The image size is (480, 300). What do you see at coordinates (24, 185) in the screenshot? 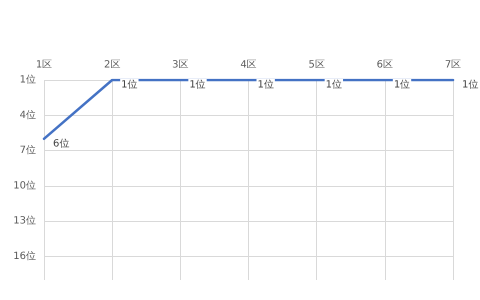
I see `y-tick-label: 10位` at bounding box center [24, 185].